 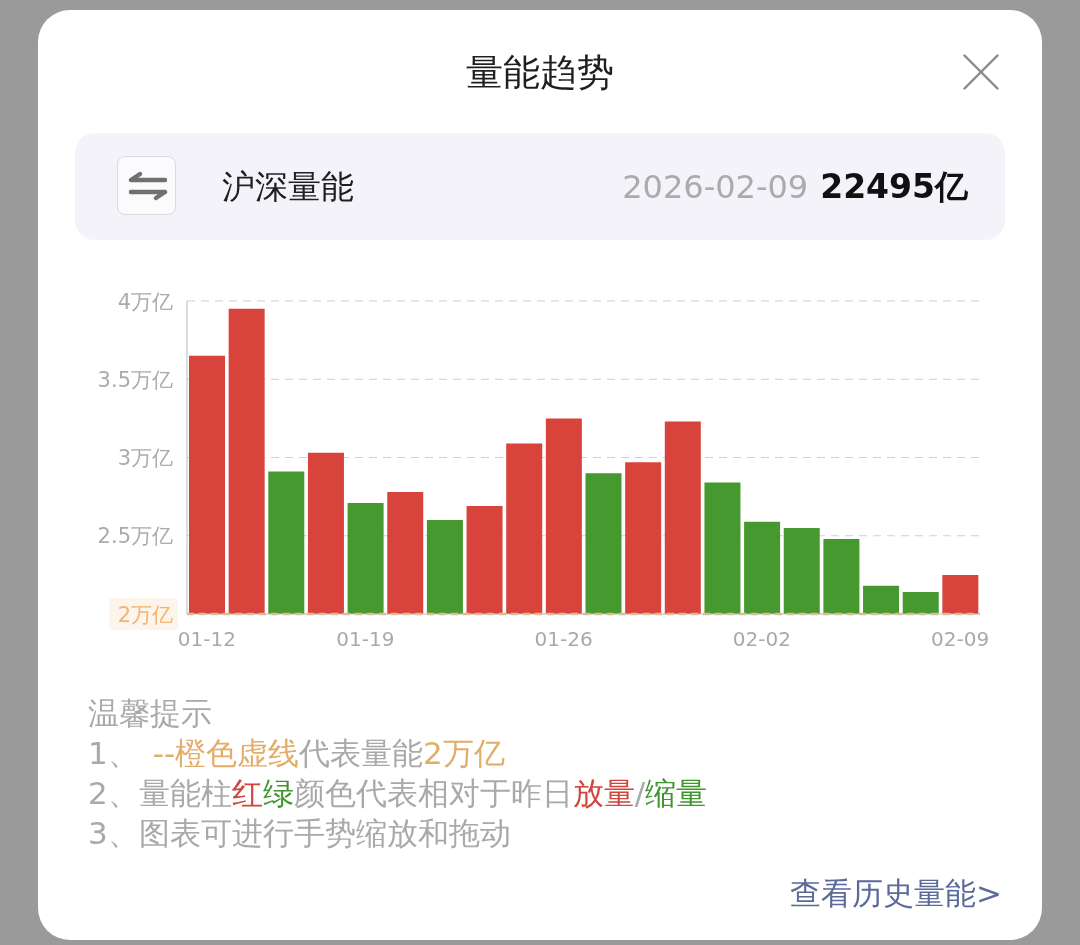 I want to click on text: 22495亿, so click(x=894, y=186).